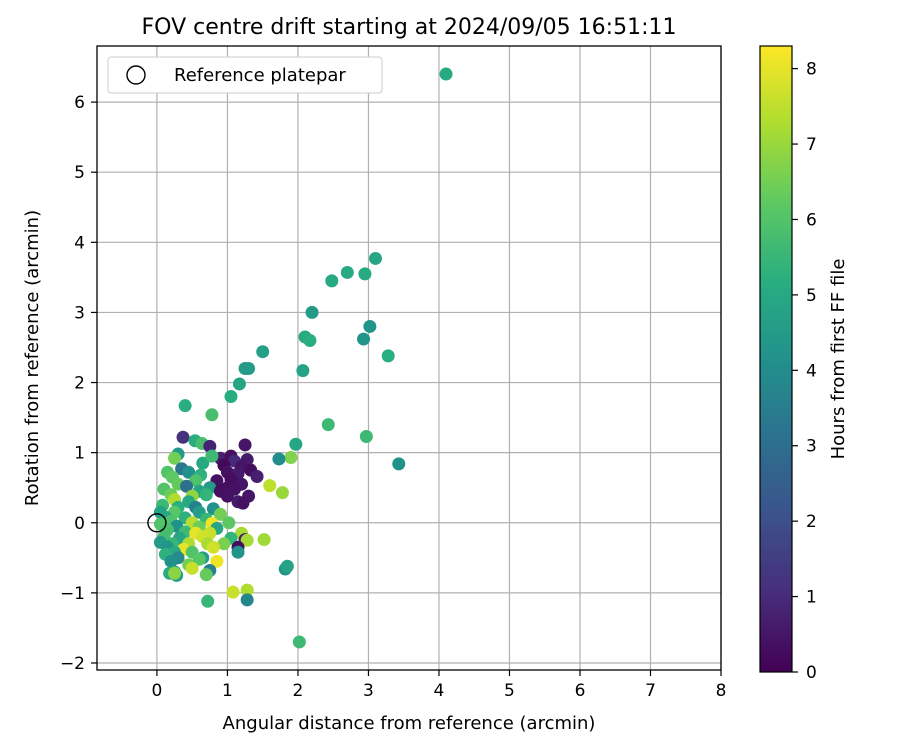 The height and width of the screenshot is (754, 900). What do you see at coordinates (79, 454) in the screenshot?
I see `y-tick-label: 1` at bounding box center [79, 454].